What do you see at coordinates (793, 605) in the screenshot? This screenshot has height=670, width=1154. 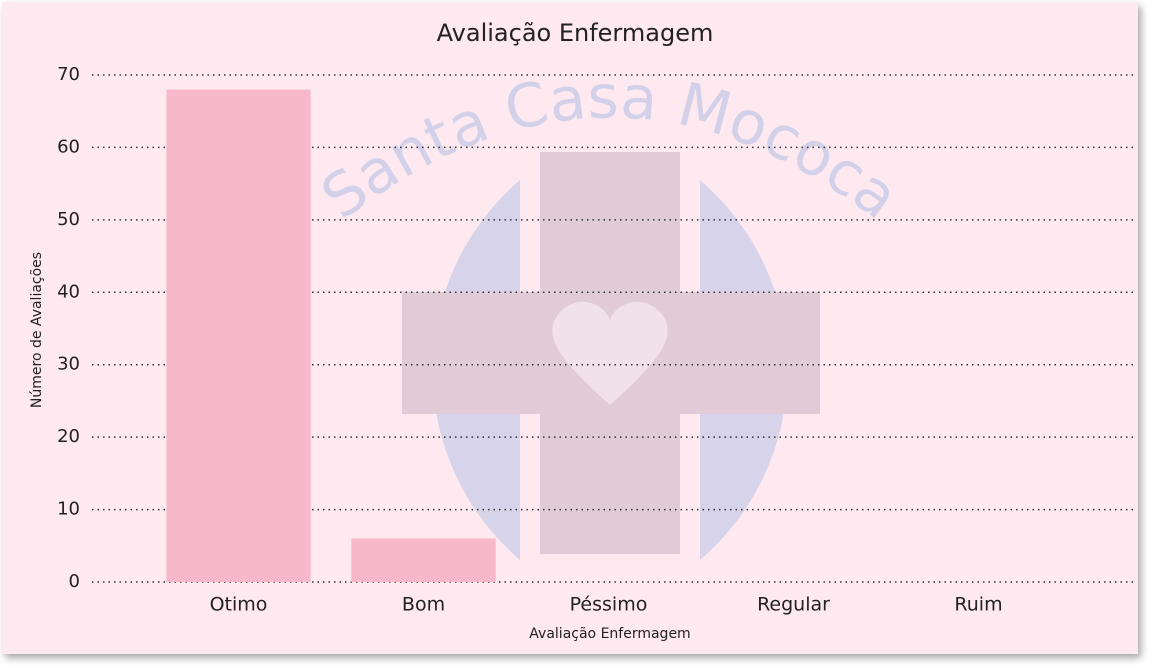 I see `x-tick-label: Regular` at bounding box center [793, 605].